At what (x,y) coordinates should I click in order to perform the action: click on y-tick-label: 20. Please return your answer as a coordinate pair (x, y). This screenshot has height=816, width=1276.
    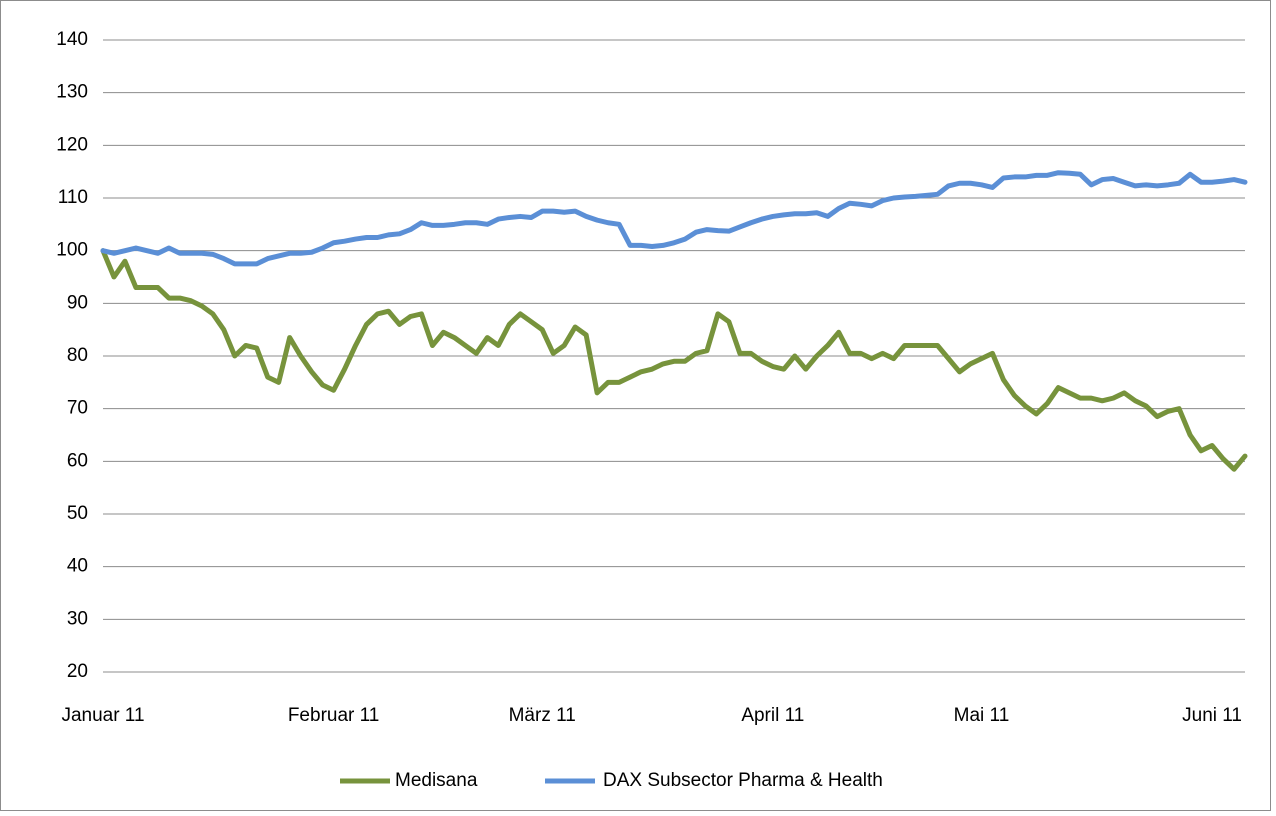
    Looking at the image, I should click on (77, 671).